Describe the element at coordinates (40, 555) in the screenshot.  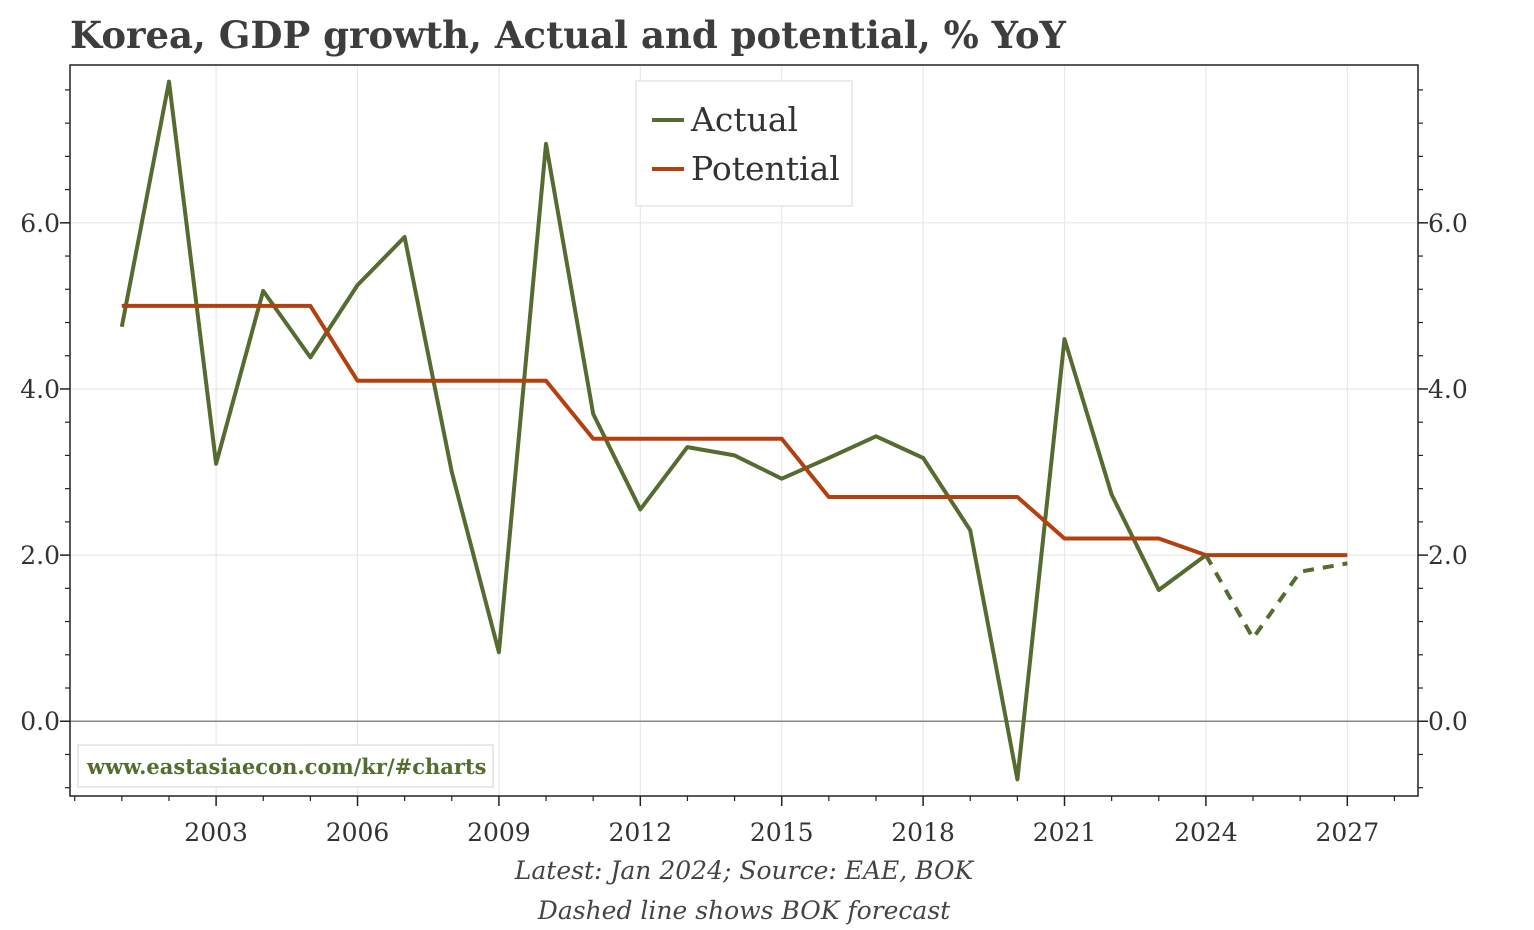
I see `y-tick-label-left: 2.0` at that location.